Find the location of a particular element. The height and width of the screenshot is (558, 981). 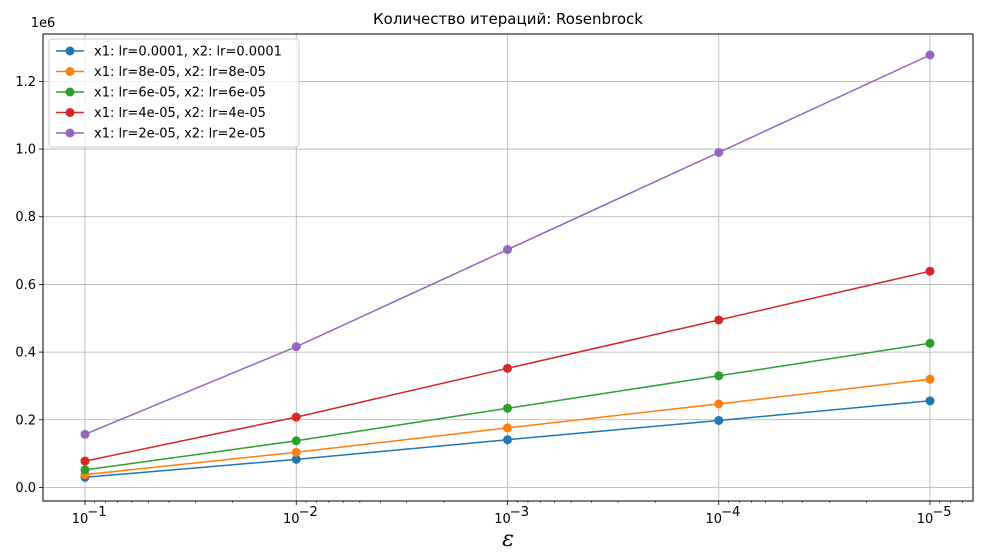

x-axis-label: ε is located at coordinates (508, 539).